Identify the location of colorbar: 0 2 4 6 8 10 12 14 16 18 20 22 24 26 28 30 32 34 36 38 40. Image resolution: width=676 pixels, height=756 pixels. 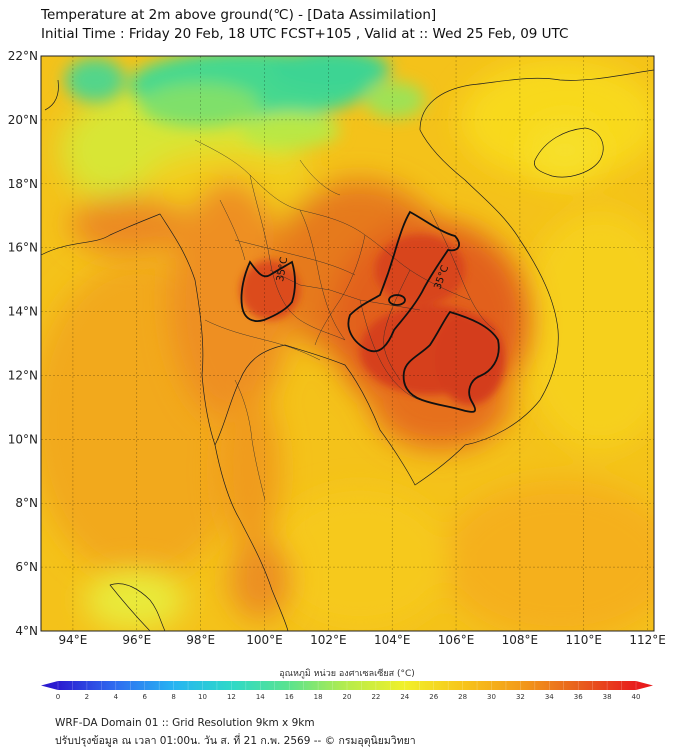
(347, 691).